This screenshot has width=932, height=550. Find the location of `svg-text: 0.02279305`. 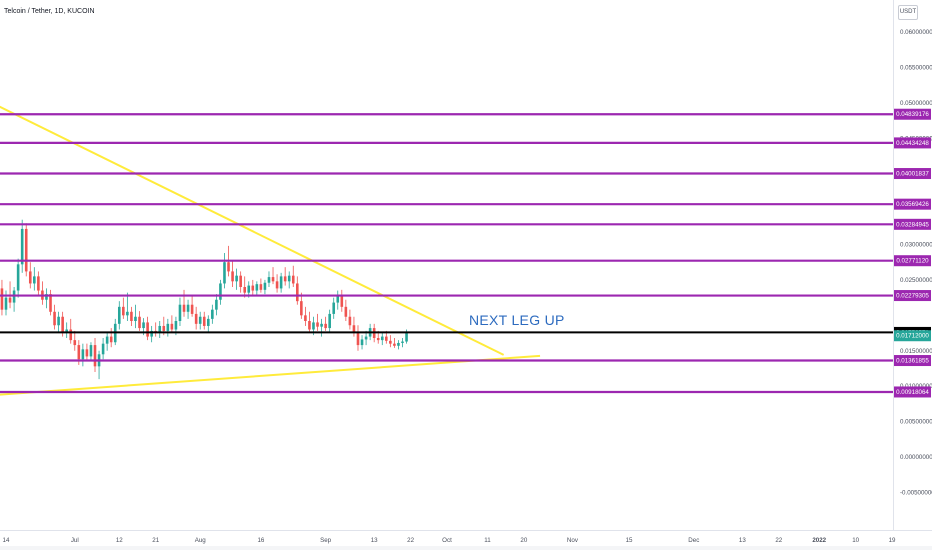

svg-text: 0.02279305 is located at coordinates (912, 296).